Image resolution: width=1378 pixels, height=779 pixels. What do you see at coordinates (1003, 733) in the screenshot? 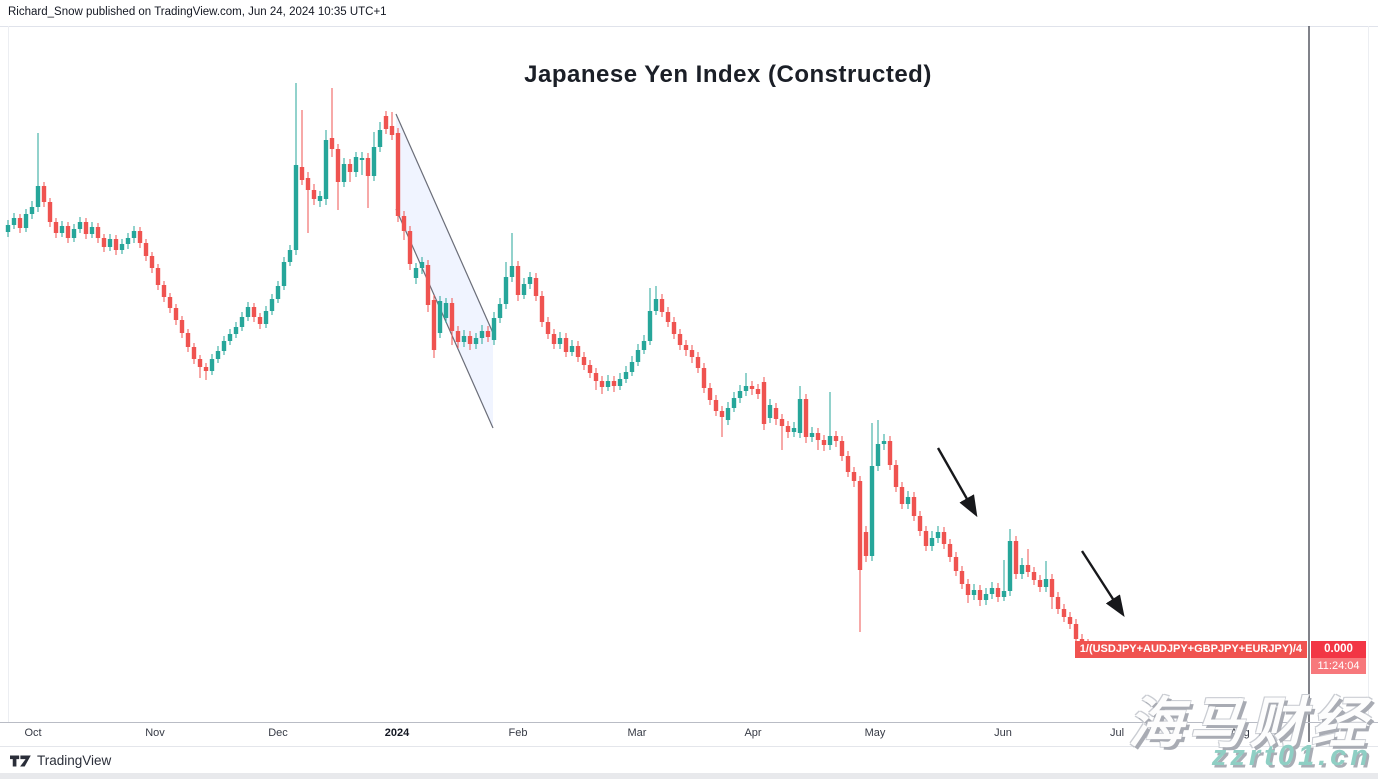
I see `x-axis-label: Jun` at bounding box center [1003, 733].